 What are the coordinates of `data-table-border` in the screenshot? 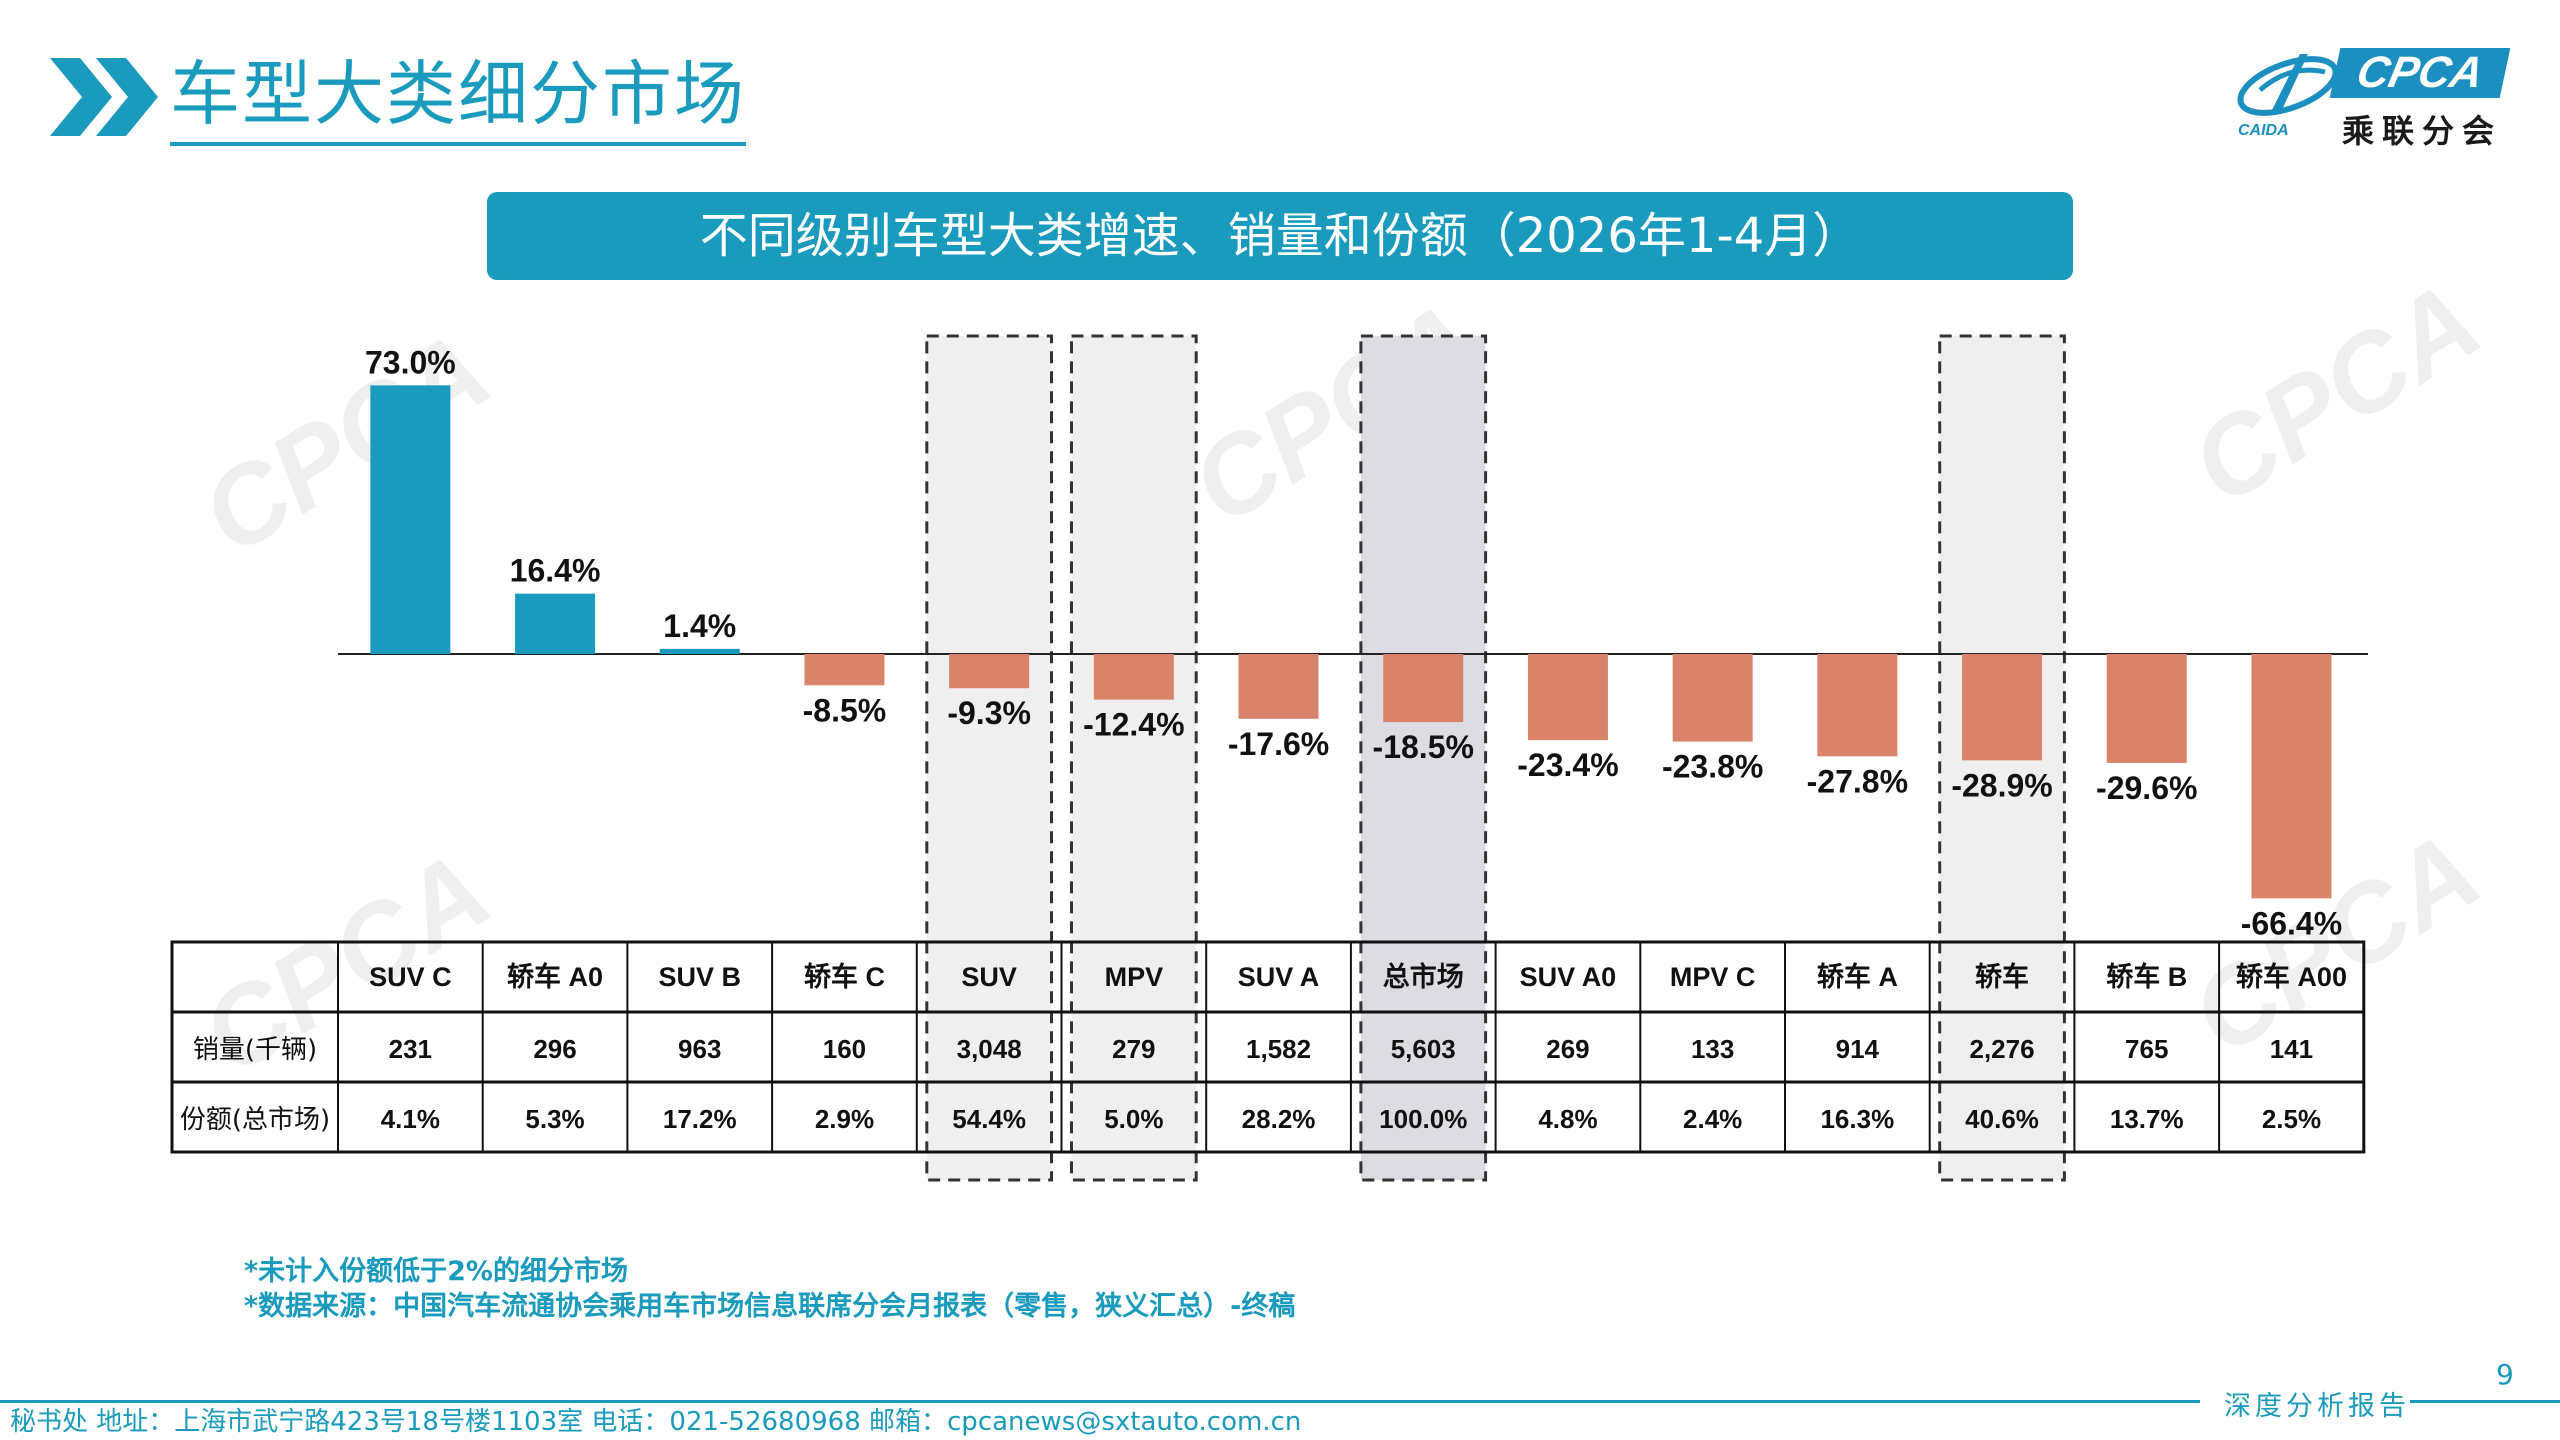 It's located at (1268, 1047).